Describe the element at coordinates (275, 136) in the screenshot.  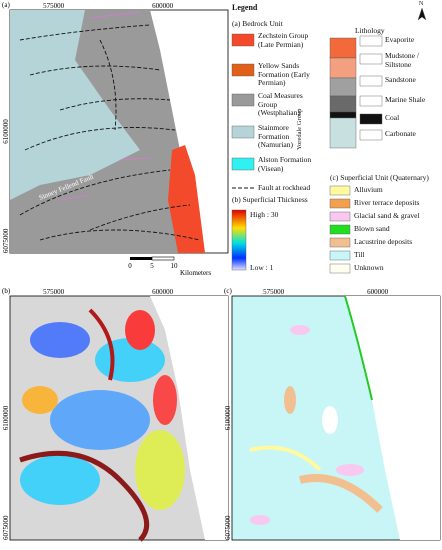
I see `bedrock-item: Stainmore Formation (Namurian)` at that location.